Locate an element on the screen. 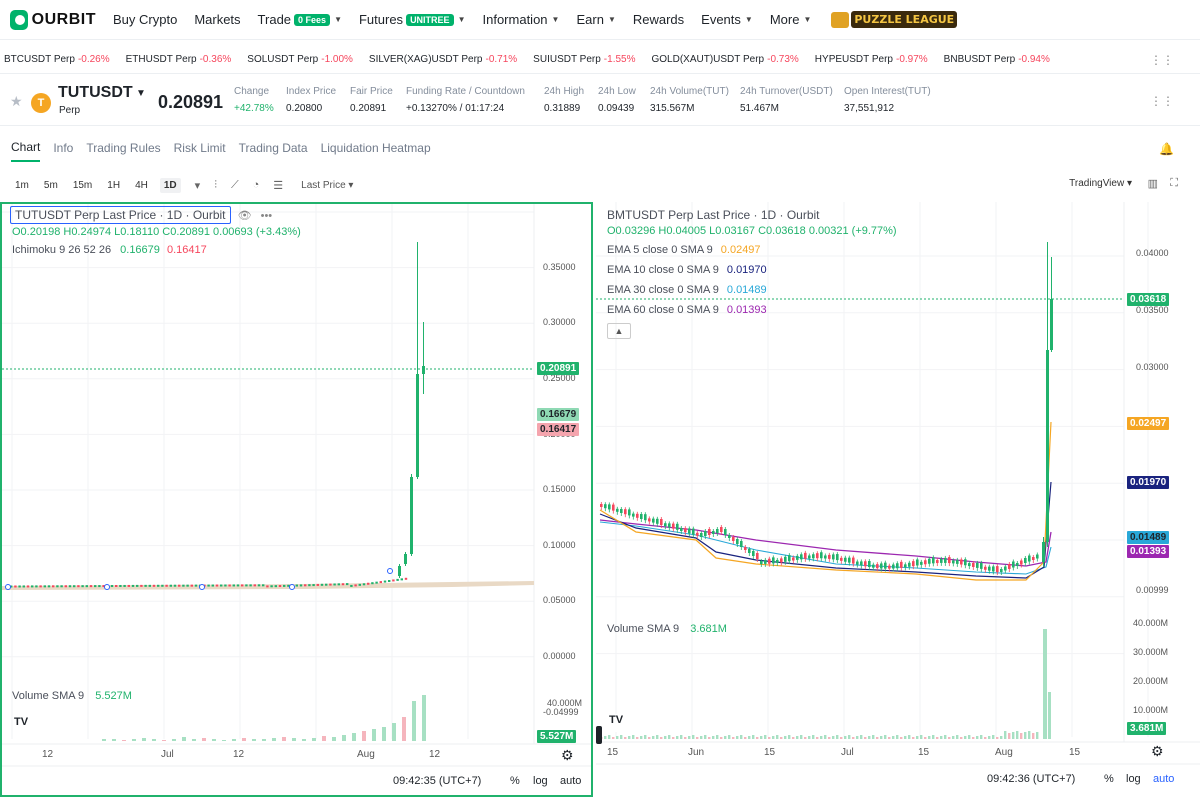  price-type-select: Last Price ▾ is located at coordinates (327, 185).